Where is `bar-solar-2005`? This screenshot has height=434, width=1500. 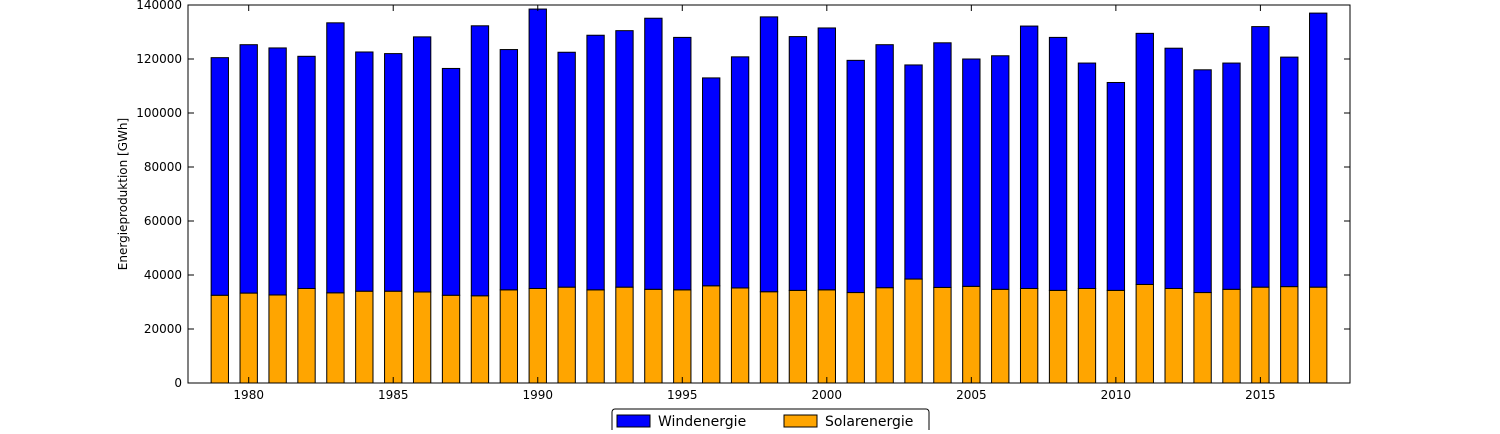
bar-solar-2005 is located at coordinates (971, 334).